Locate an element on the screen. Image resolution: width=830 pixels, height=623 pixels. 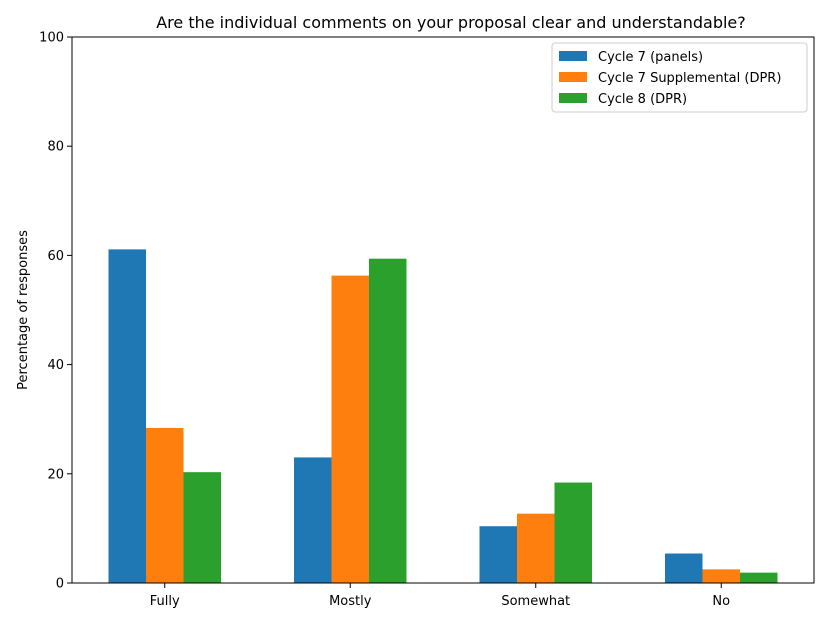
y-axis-label: Percentage of responses is located at coordinates (23, 310).